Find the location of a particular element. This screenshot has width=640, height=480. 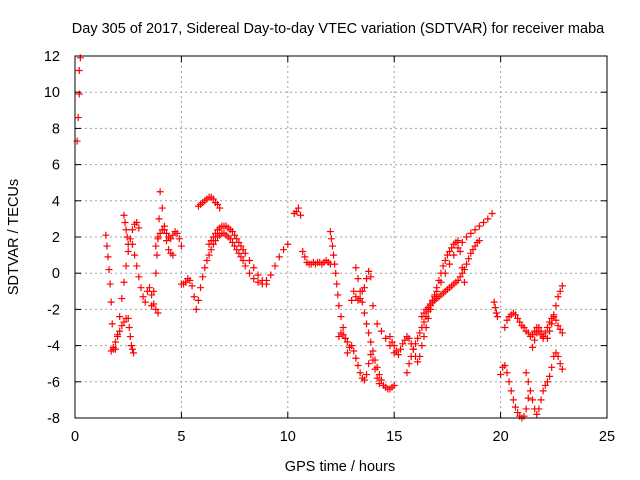

x-tick-label: 5 is located at coordinates (181, 437).